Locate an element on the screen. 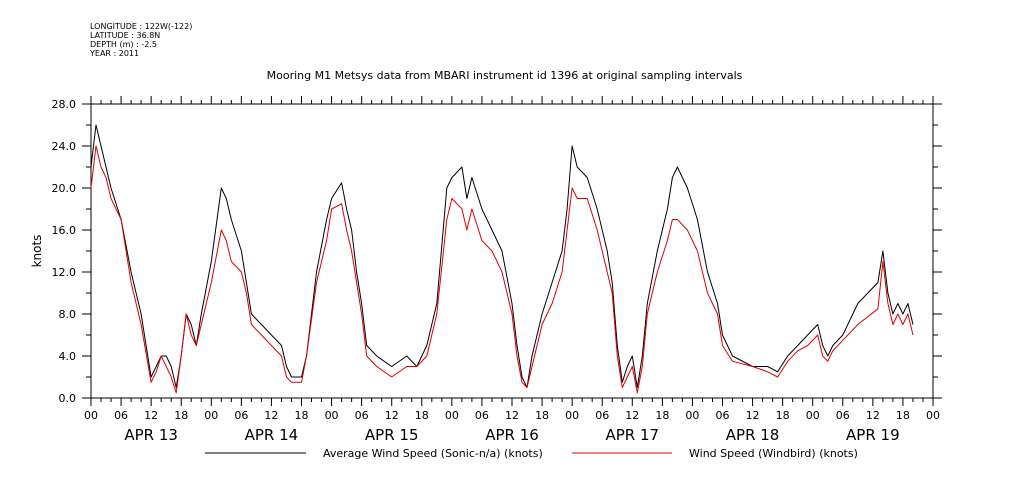 This screenshot has width=1009, height=504. legend-label-windbird: Wind Speed (Windbird) (knots) is located at coordinates (773, 453).